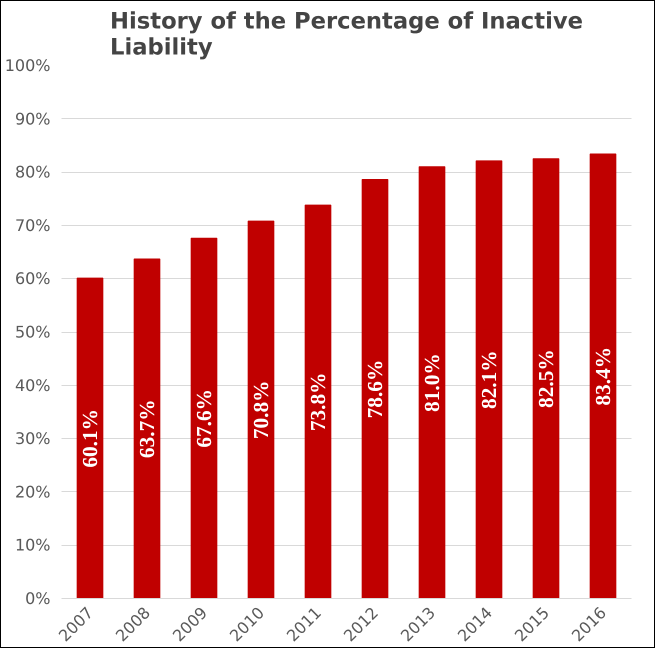 The height and width of the screenshot is (656, 663). I want to click on y-tick-label: 100%, so click(27, 65).